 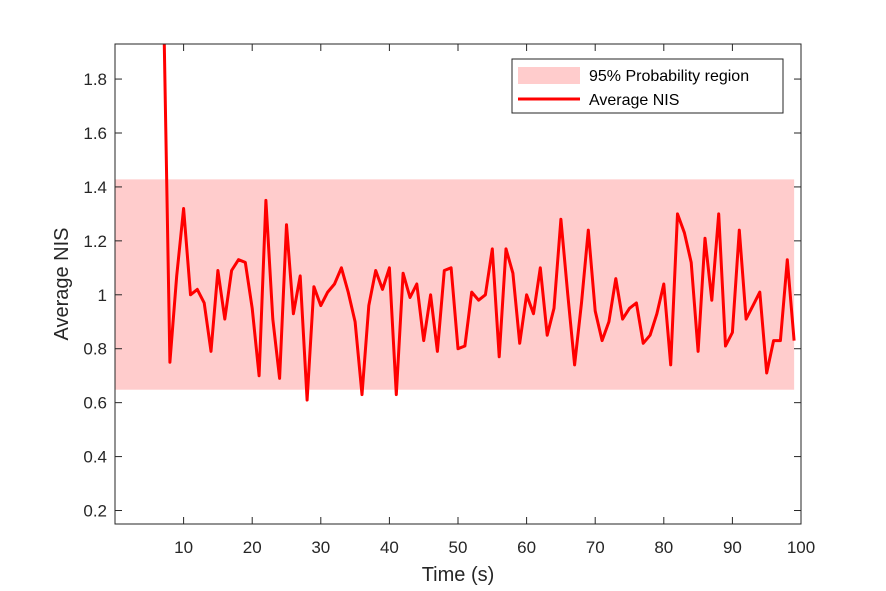 What do you see at coordinates (595, 547) in the screenshot?
I see `x-tick-label: 70` at bounding box center [595, 547].